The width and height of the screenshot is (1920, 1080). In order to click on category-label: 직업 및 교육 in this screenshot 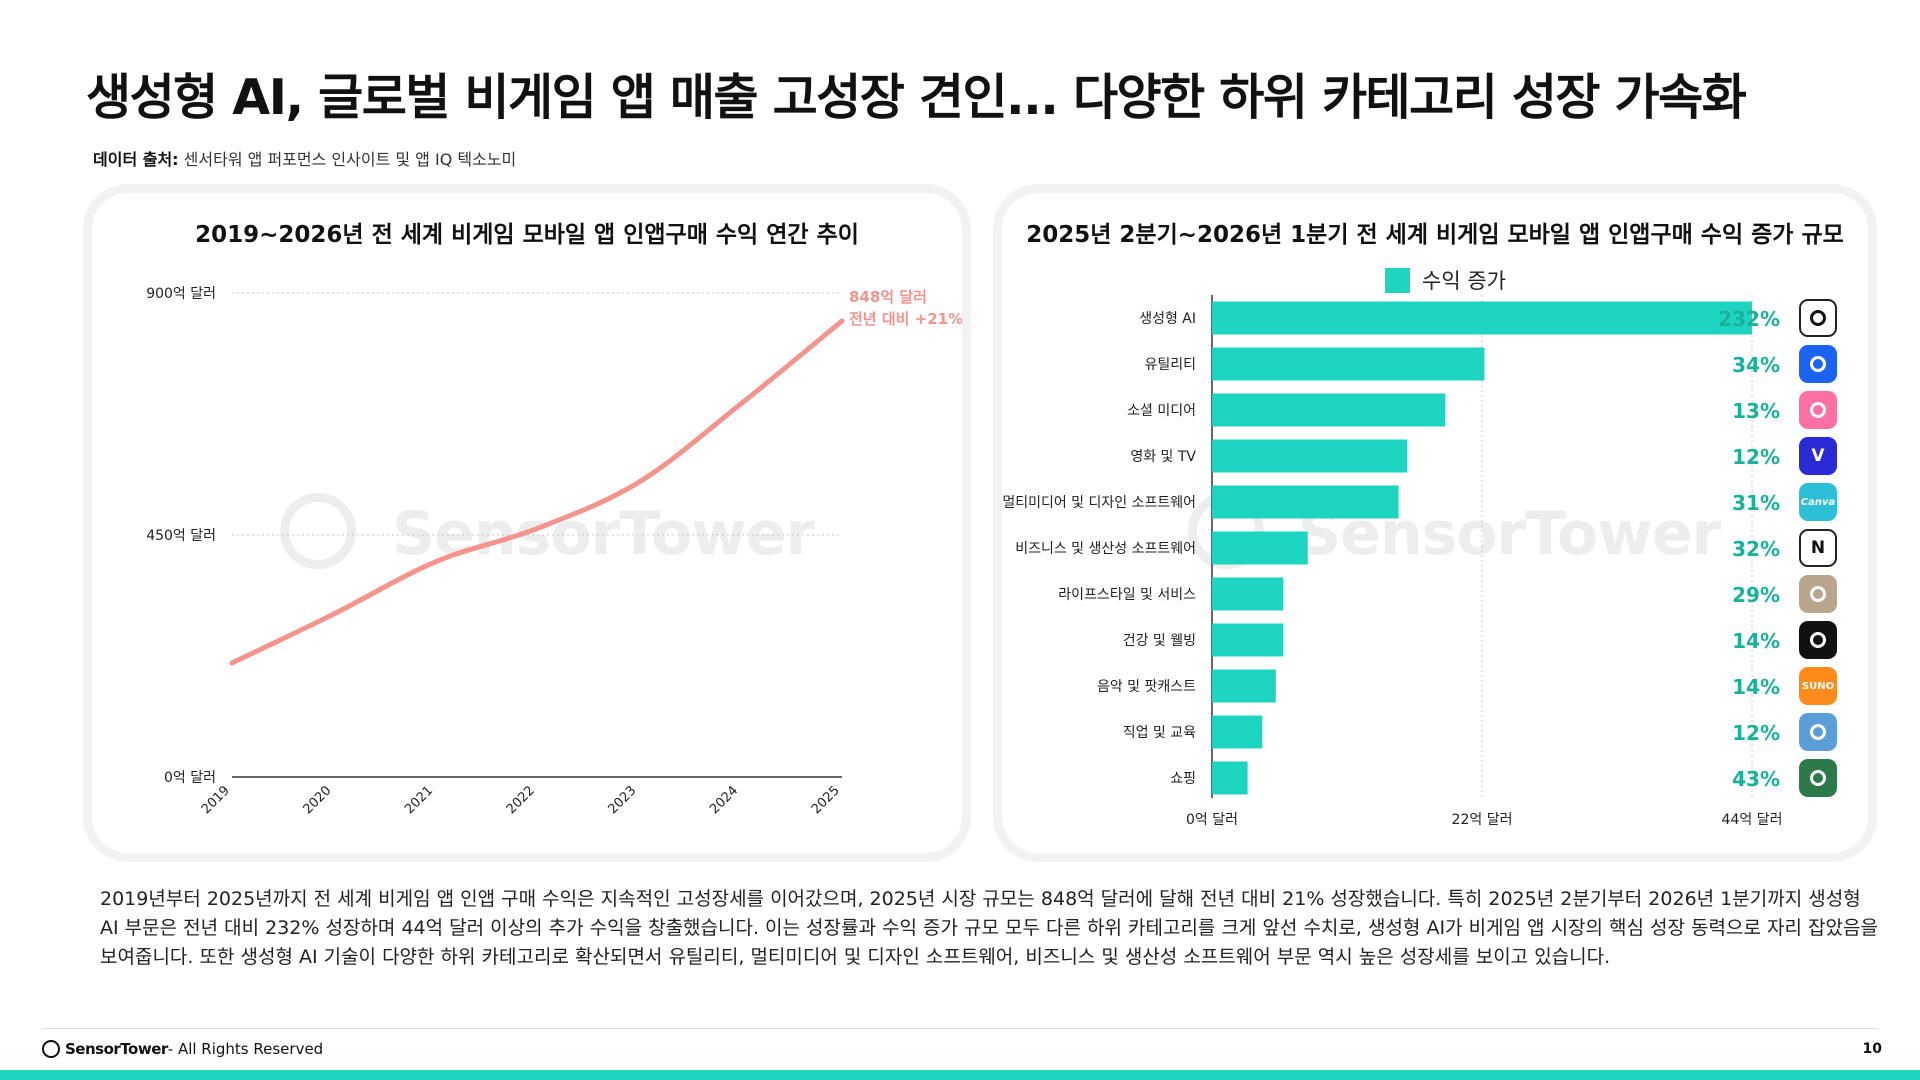, I will do `click(1159, 733)`.